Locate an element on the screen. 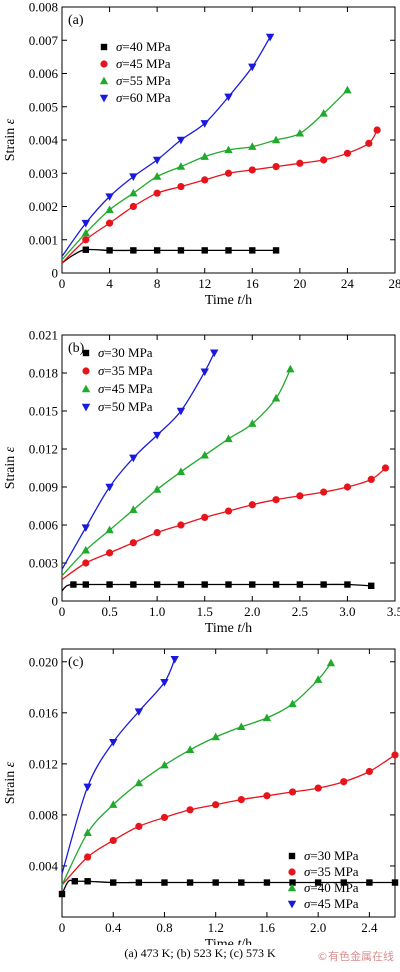 The image size is (400, 972). x-tick-label: 12 is located at coordinates (204, 283).